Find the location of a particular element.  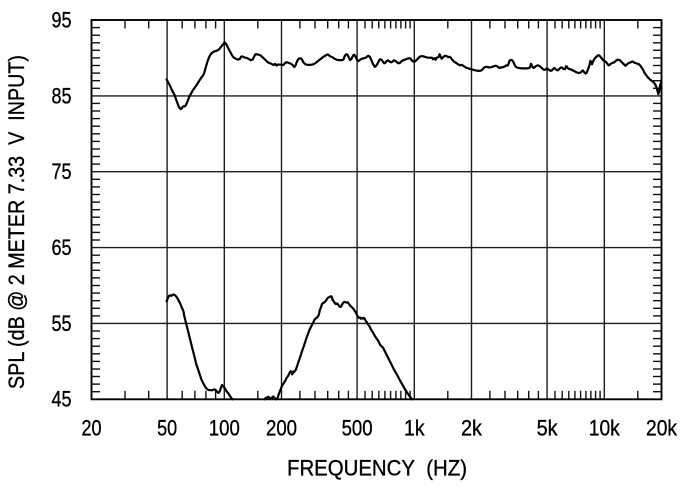

svg-text: 95 is located at coordinates (62, 19).